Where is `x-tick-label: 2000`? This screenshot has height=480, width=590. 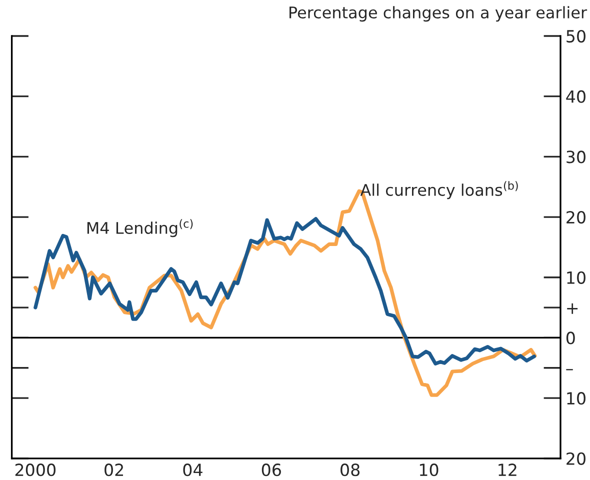
x-tick-label: 2000 is located at coordinates (35, 470).